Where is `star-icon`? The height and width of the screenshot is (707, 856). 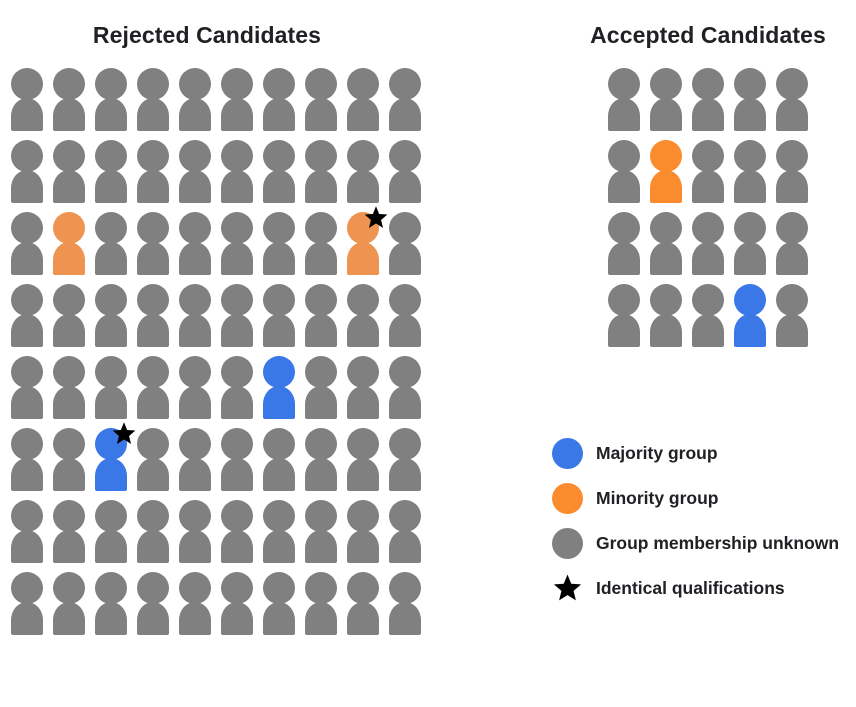 star-icon is located at coordinates (376, 218).